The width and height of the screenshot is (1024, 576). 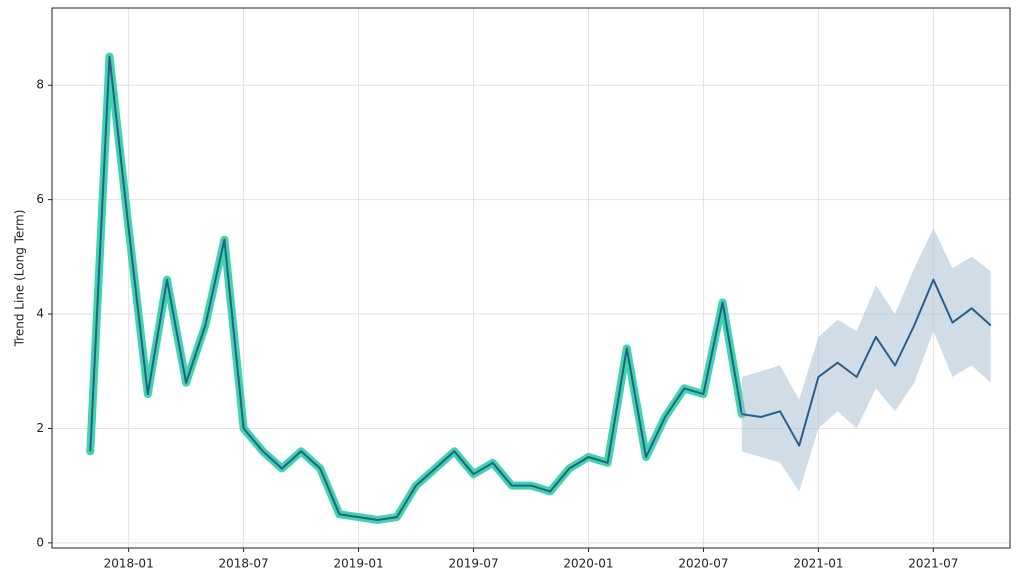 I want to click on trend-line, so click(x=866, y=362).